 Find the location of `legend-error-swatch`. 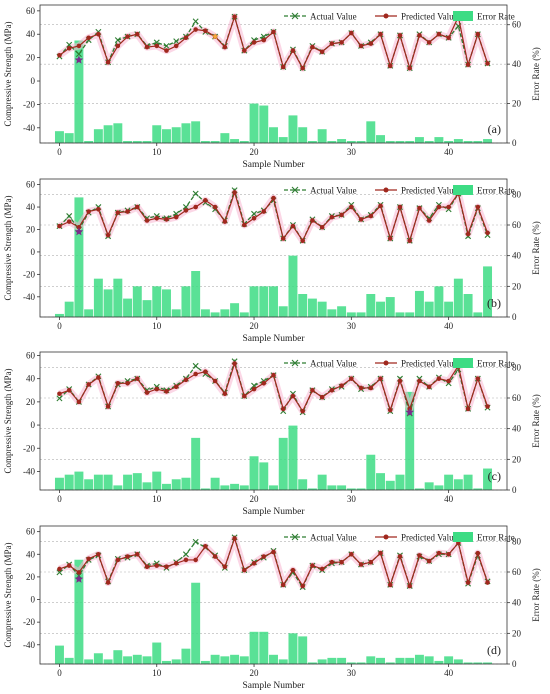

legend-error-swatch is located at coordinates (463, 16).